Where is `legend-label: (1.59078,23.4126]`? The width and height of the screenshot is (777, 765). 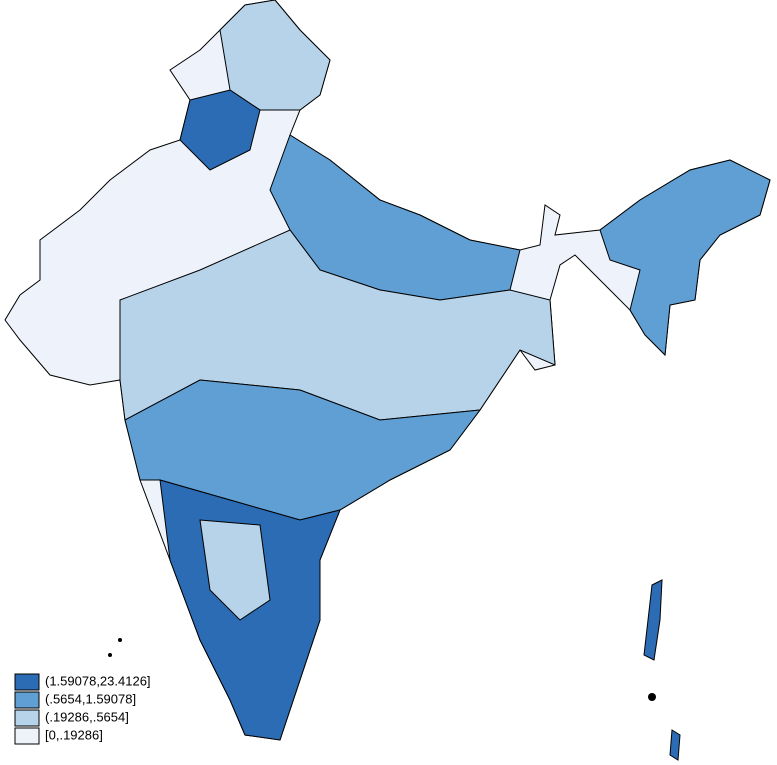 legend-label: (1.59078,23.4126] is located at coordinates (98, 680).